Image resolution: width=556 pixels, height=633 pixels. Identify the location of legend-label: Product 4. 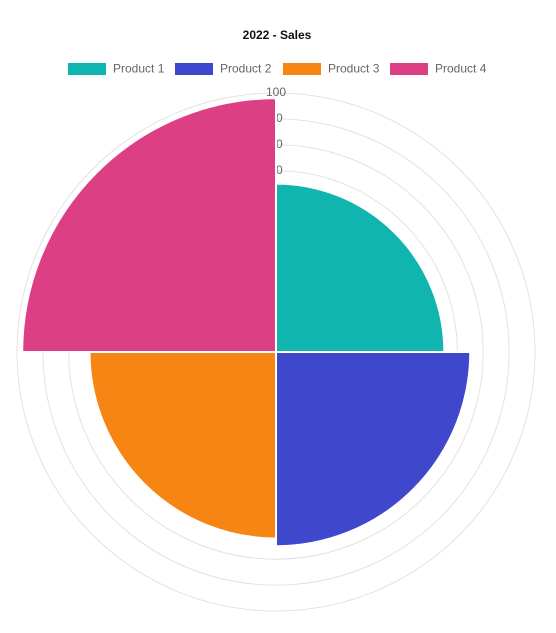
(461, 69).